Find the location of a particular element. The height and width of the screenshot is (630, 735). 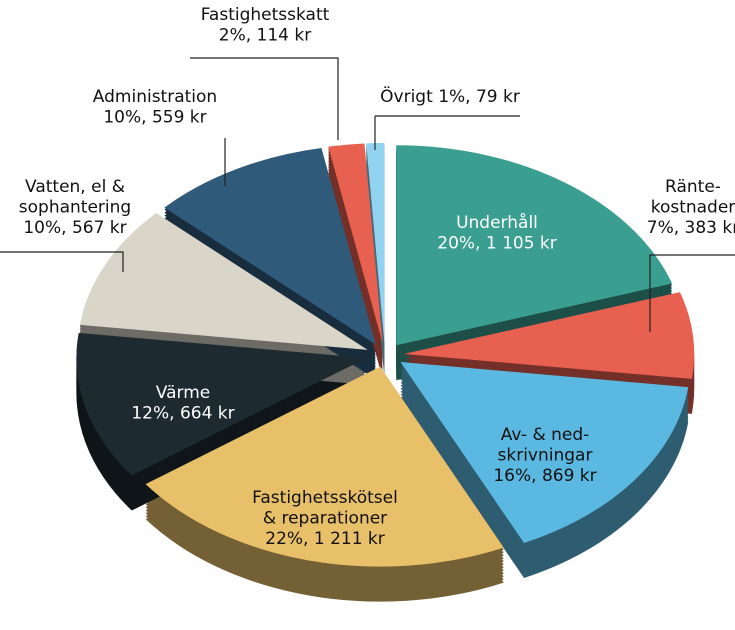

value-label: 2%, 114 kr is located at coordinates (265, 35).